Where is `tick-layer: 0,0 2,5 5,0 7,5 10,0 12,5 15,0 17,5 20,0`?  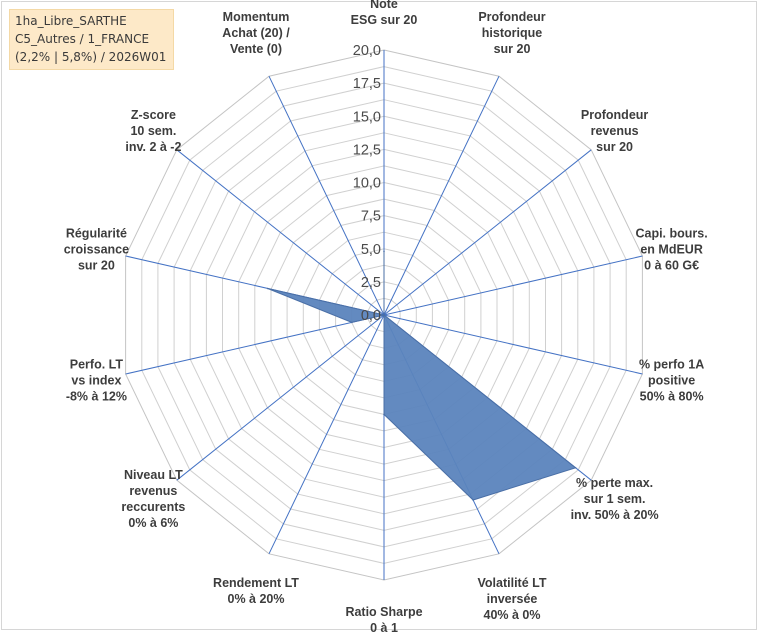
tick-layer: 0,0 2,5 5,0 7,5 10,0 12,5 15,0 17,5 20,0 is located at coordinates (367, 183).